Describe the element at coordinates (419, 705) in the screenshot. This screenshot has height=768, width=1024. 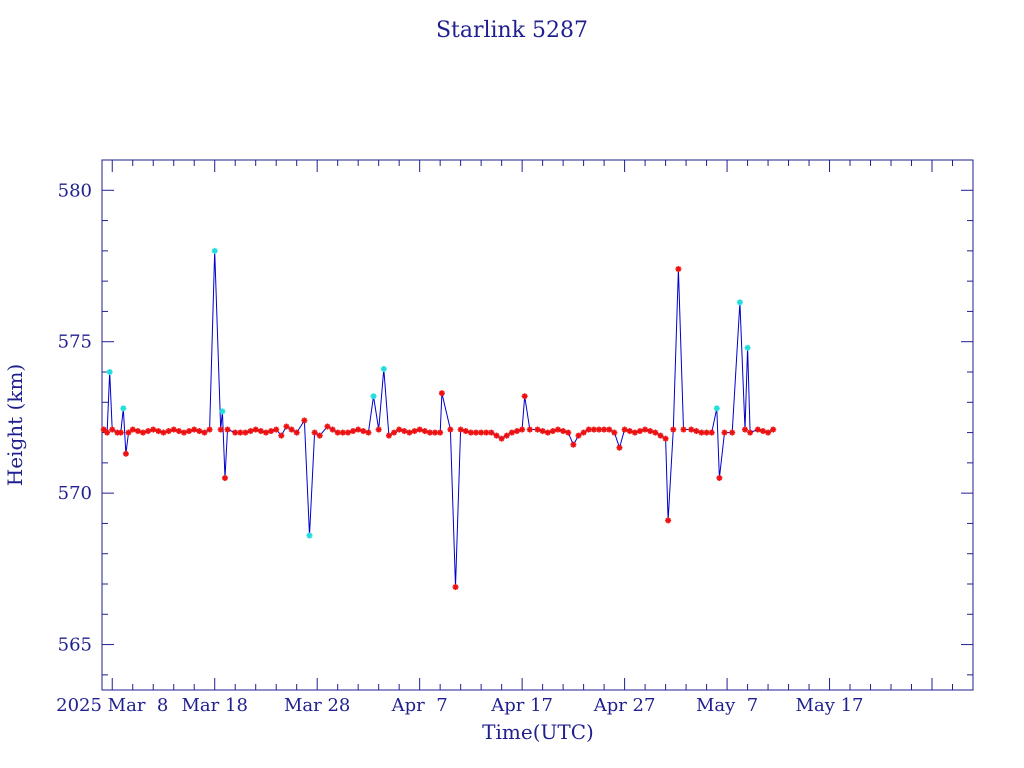
I see `x-tick-label: Apr 7` at that location.